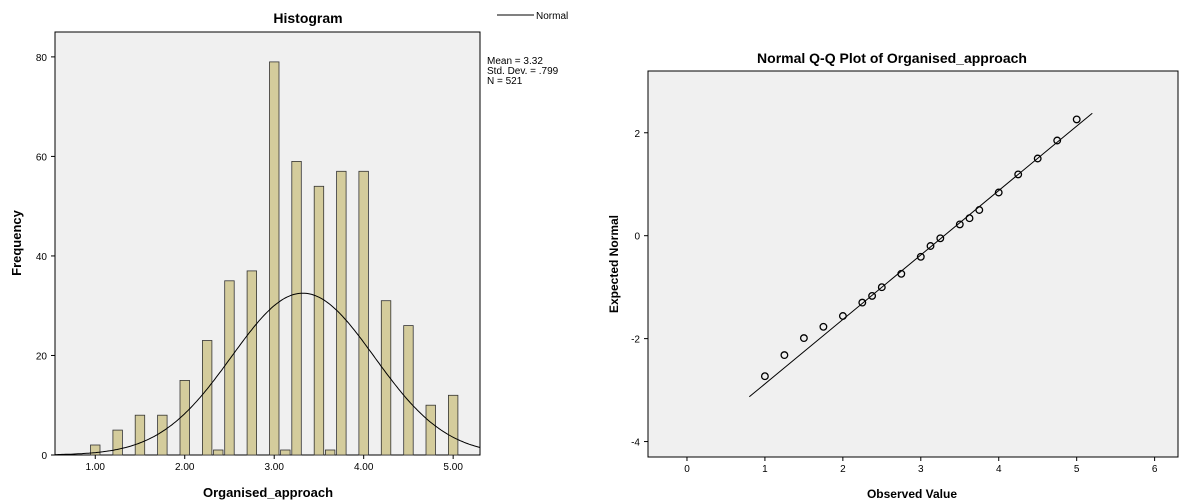 Image resolution: width=1182 pixels, height=504 pixels. Describe the element at coordinates (614, 264) in the screenshot. I see `qq-y-axis-label: Expected Normal` at that location.